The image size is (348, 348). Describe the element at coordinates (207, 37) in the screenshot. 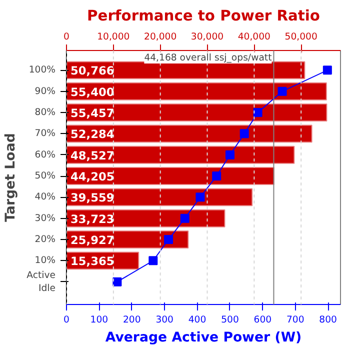

I see `x2-tick-label: 30,000` at that location.